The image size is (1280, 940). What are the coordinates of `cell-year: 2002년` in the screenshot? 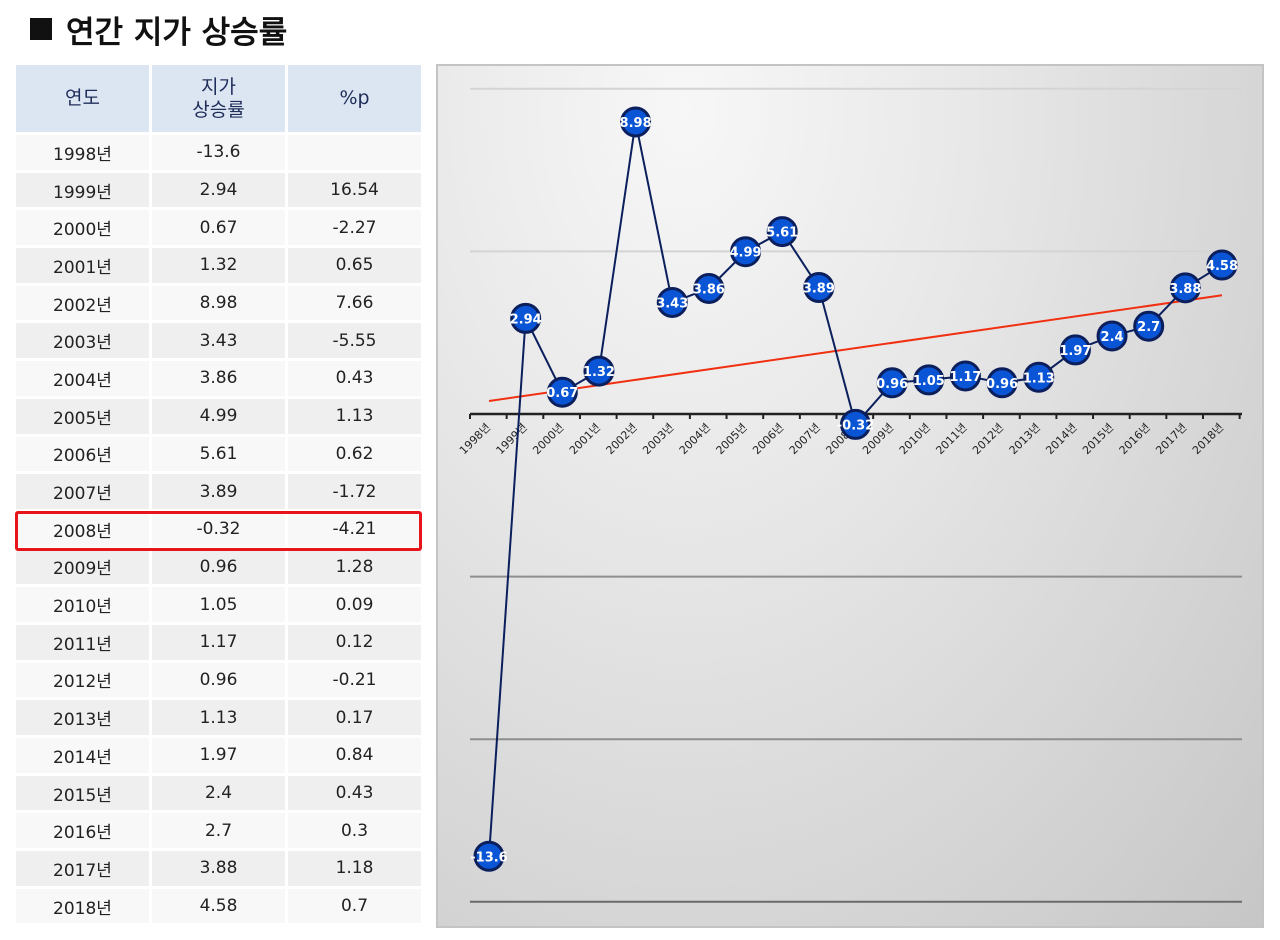 It's located at (82, 303).